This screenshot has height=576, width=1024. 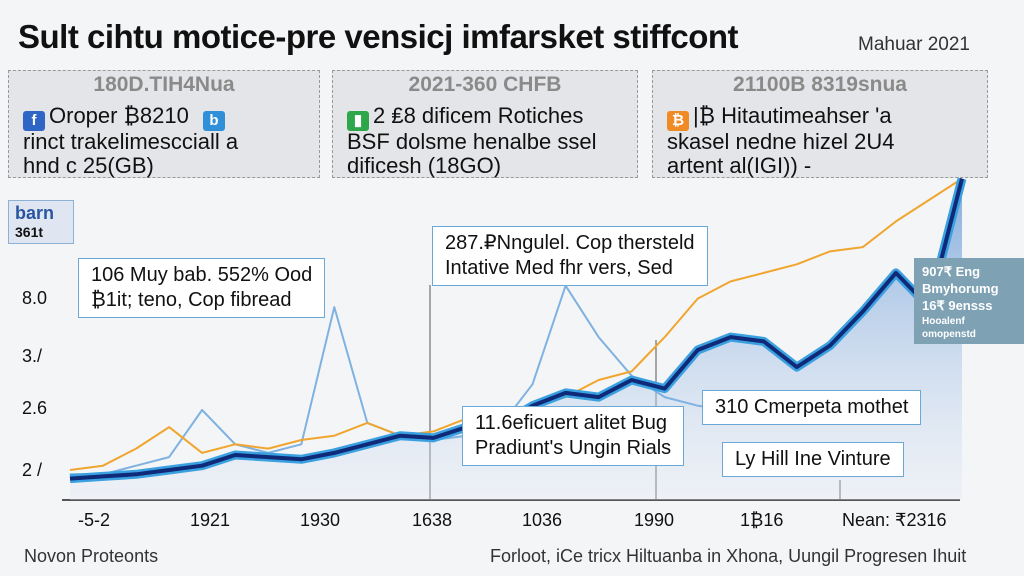 I want to click on y-tick-2: 3./, so click(x=32, y=356).